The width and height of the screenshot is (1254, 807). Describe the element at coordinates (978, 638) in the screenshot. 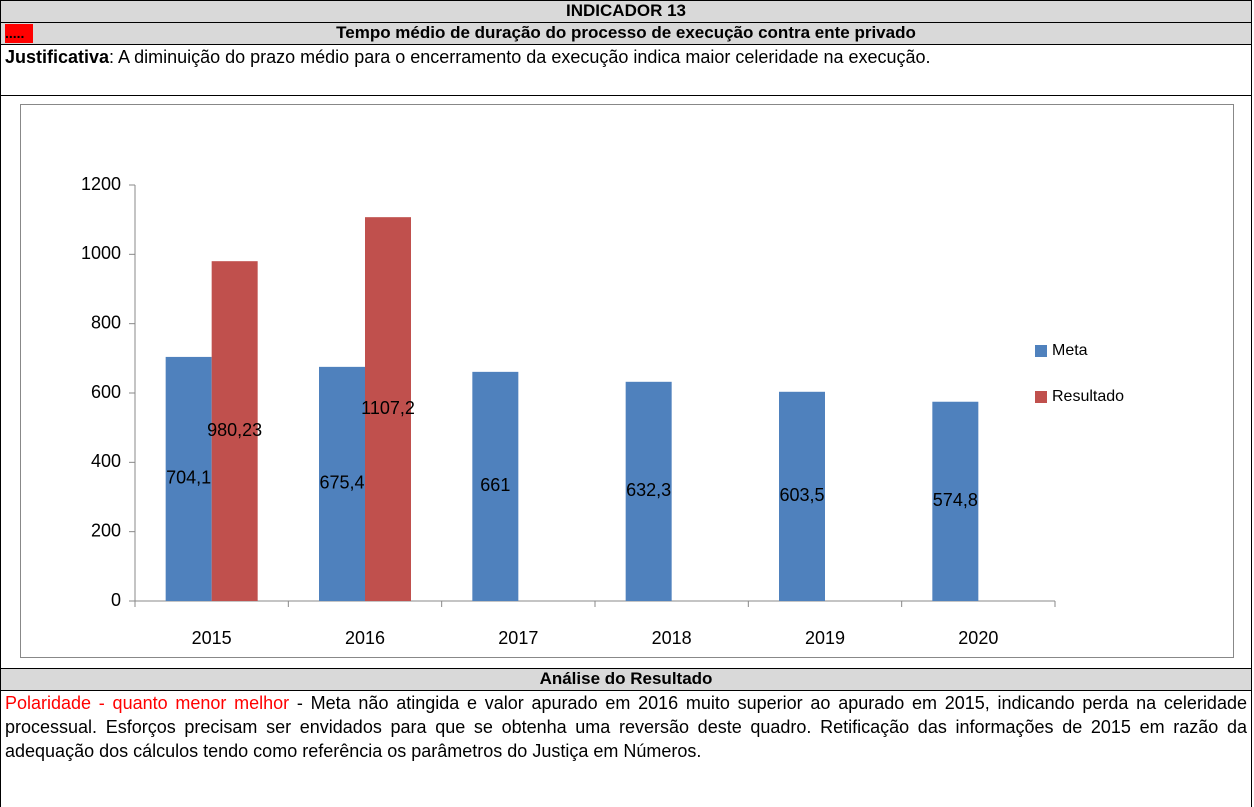

I see `x-tick-label: 2020` at that location.